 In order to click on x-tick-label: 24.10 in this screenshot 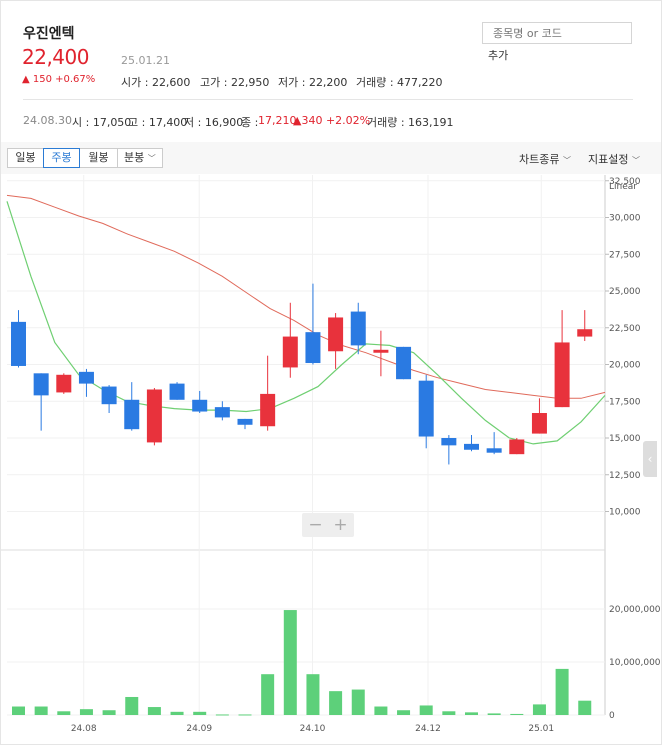, I will do `click(313, 729)`.